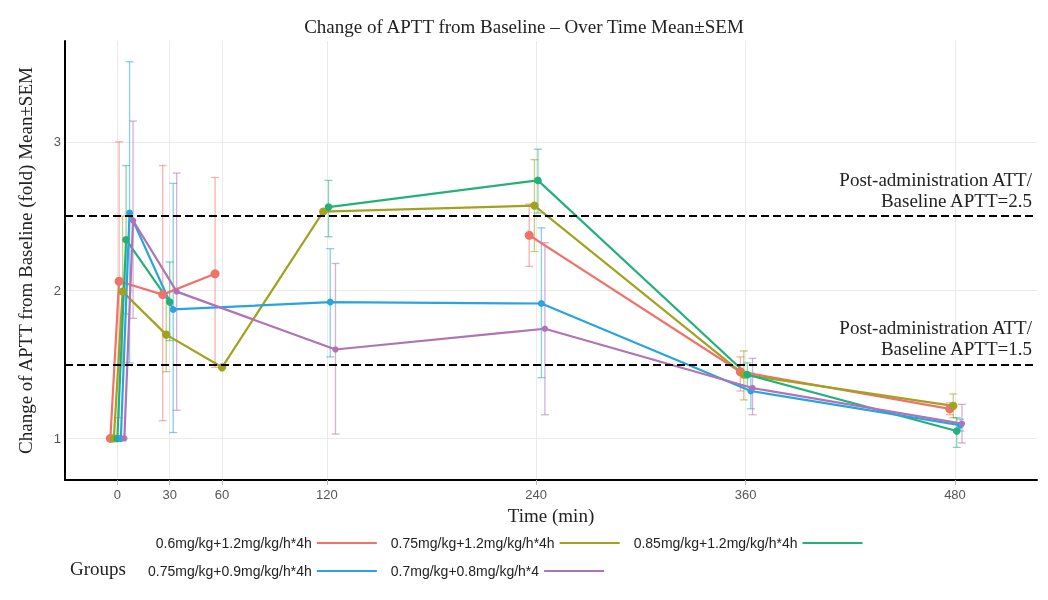  What do you see at coordinates (57, 438) in the screenshot?
I see `y-tick-label: 1` at bounding box center [57, 438].